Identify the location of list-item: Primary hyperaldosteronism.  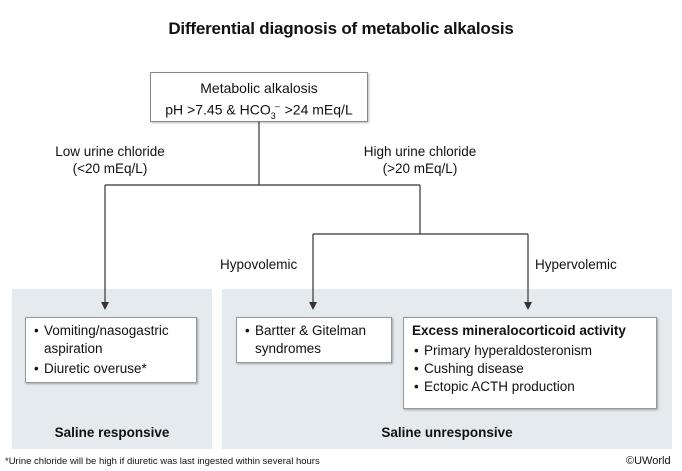
(530, 351).